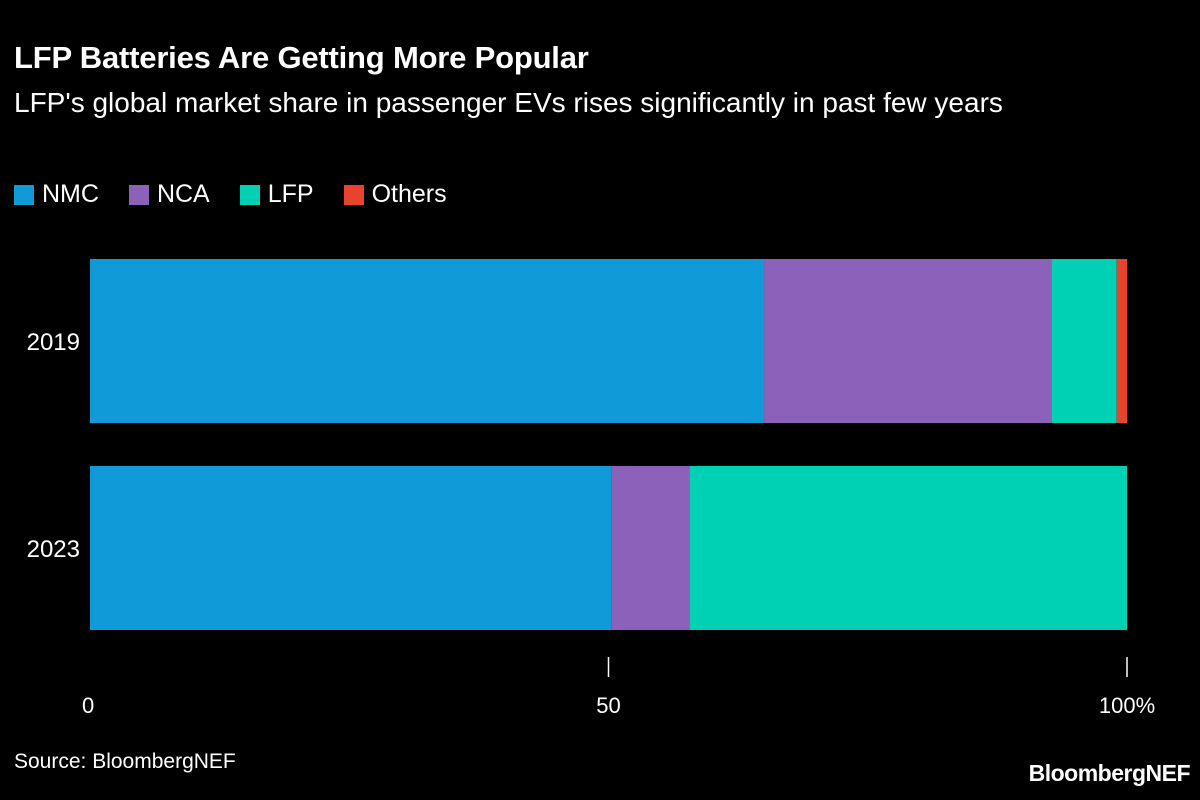 The width and height of the screenshot is (1200, 800). What do you see at coordinates (353, 194) in the screenshot?
I see `legend-swatch-others` at bounding box center [353, 194].